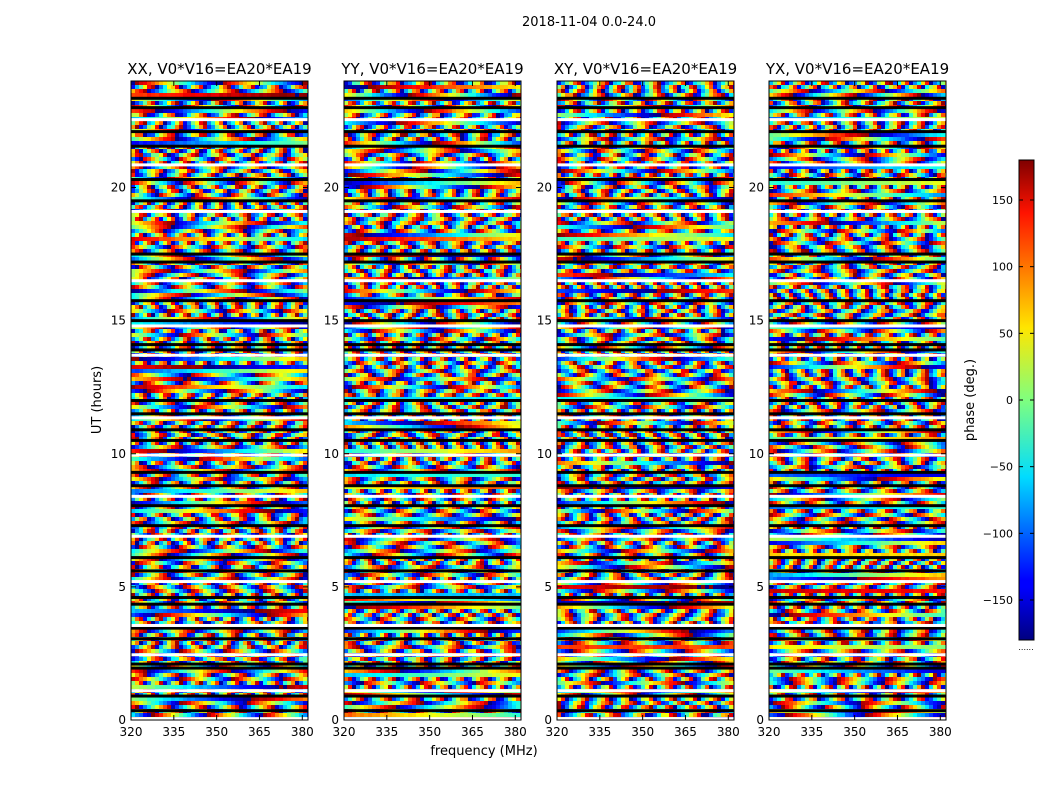  I want to click on colorbar-tick-label: 0, so click(1009, 400).